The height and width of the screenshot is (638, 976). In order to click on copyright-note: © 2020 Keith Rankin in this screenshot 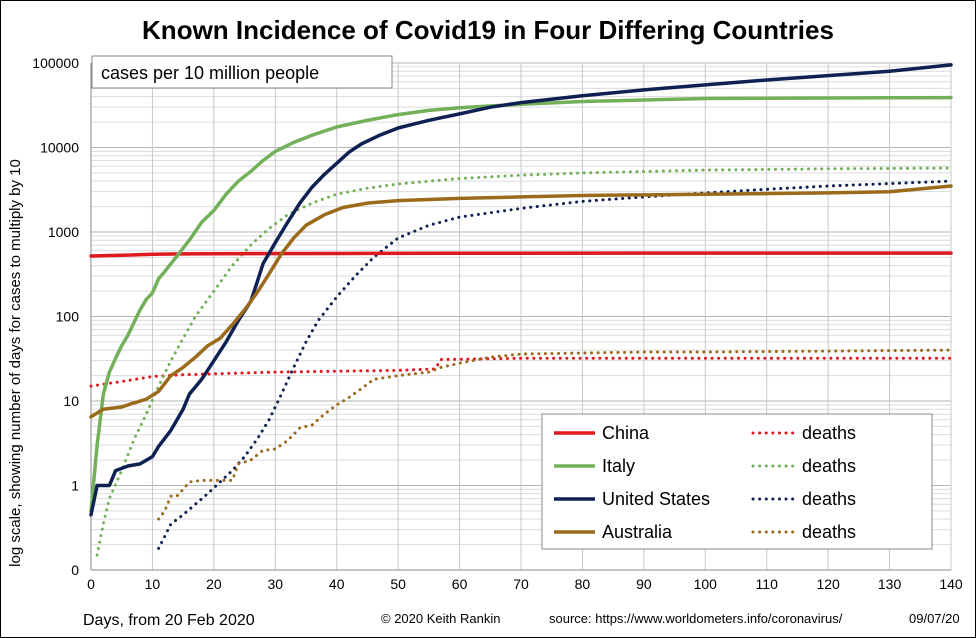, I will do `click(440, 618)`.